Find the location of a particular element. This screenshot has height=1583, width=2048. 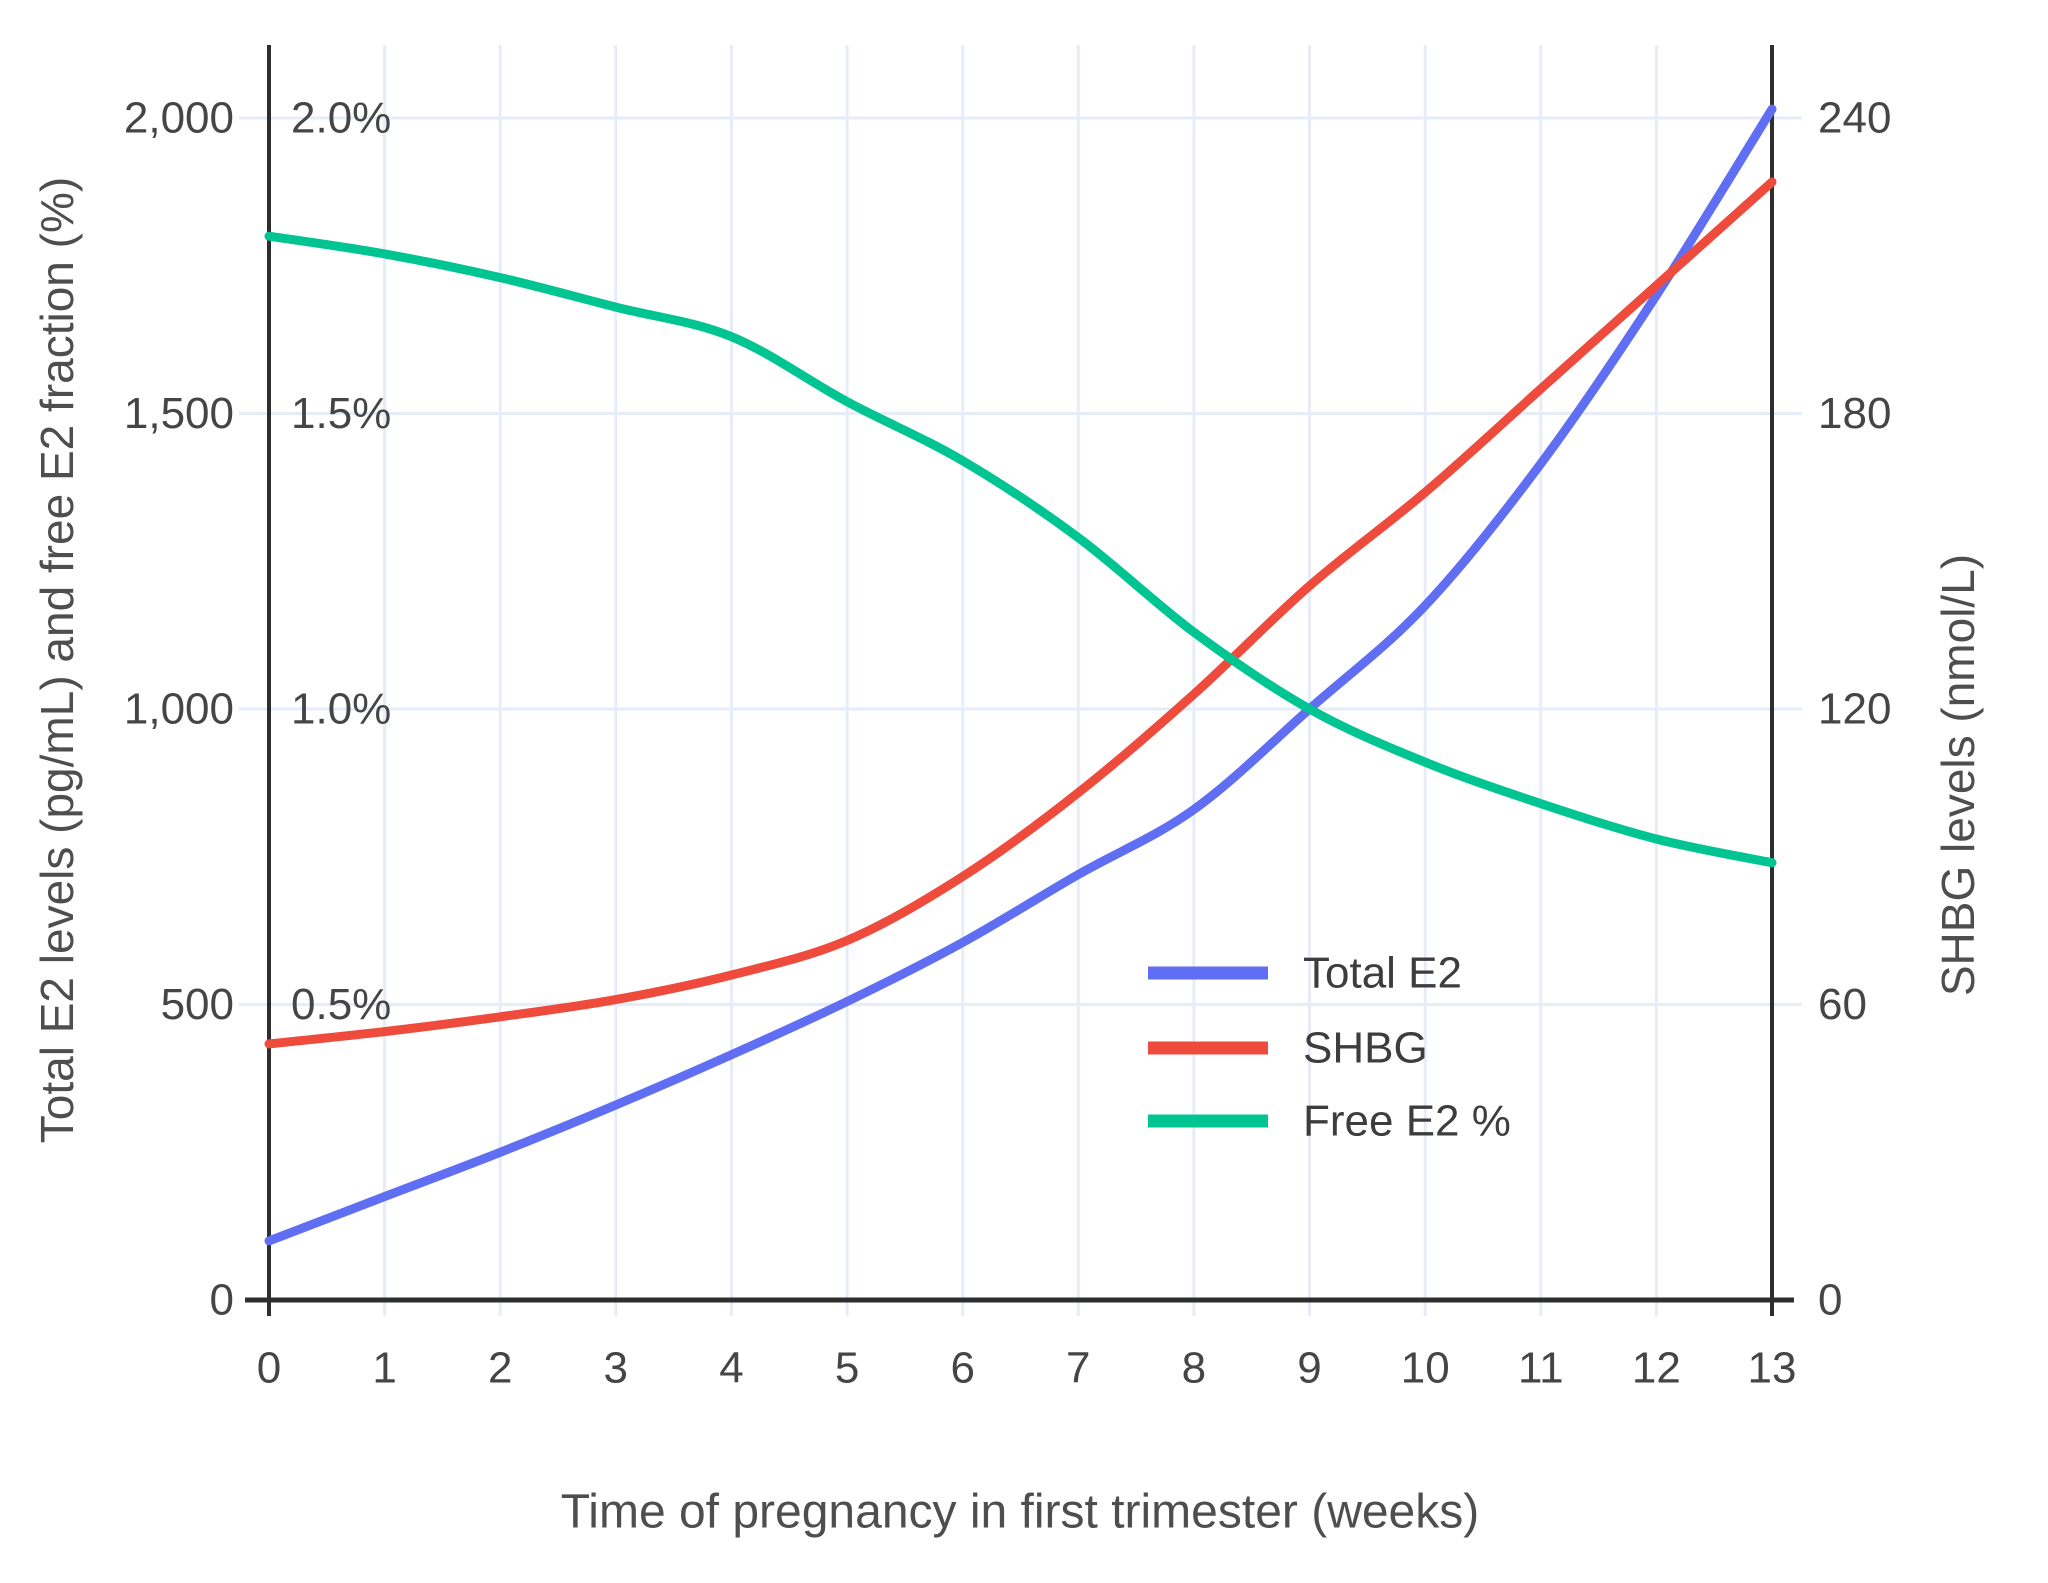

legend-item-shbg: SHBG is located at coordinates (1288, 1048).